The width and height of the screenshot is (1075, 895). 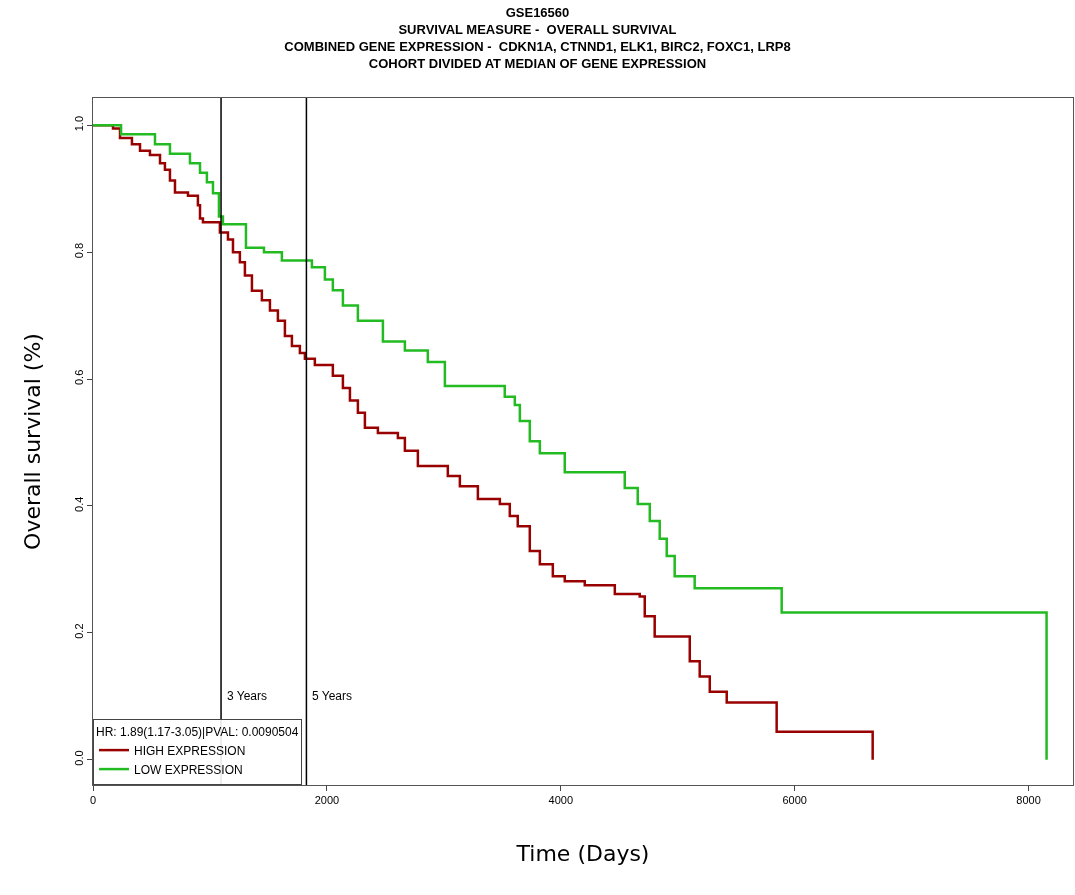 What do you see at coordinates (561, 800) in the screenshot?
I see `x-tick-label: 4000` at bounding box center [561, 800].